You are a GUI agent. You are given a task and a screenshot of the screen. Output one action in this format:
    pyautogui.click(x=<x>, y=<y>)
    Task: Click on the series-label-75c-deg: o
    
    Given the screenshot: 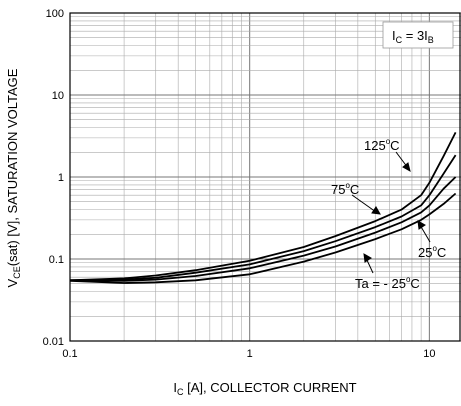 What is the action you would take?
    pyautogui.click(x=347, y=185)
    